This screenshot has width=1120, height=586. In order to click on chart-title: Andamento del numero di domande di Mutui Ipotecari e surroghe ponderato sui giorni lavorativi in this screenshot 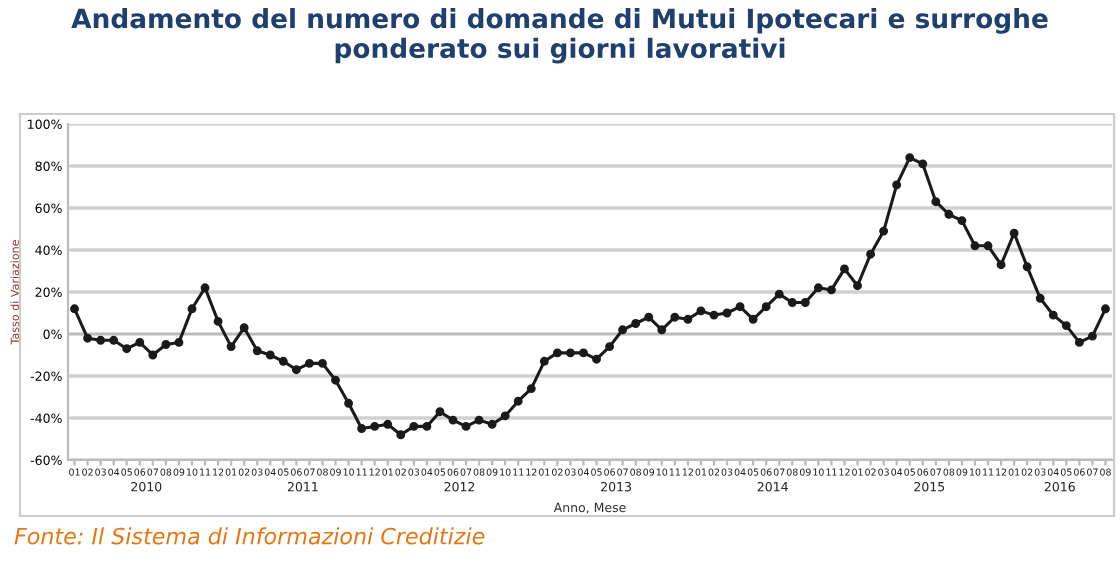, I will do `click(559, 36)`.